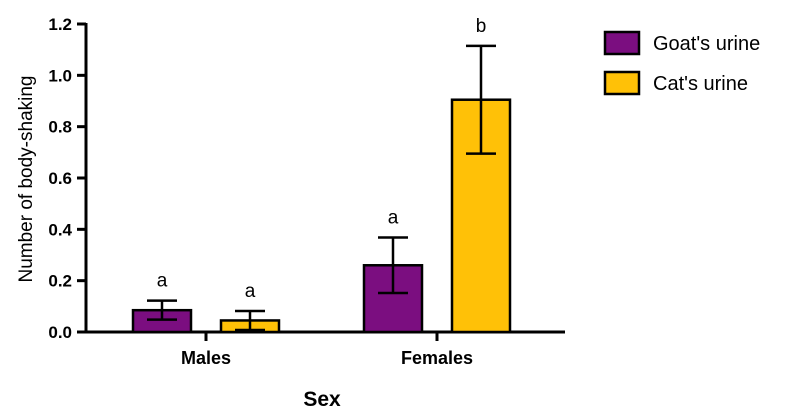 The image size is (797, 414). I want to click on significance-letter: b, so click(481, 26).